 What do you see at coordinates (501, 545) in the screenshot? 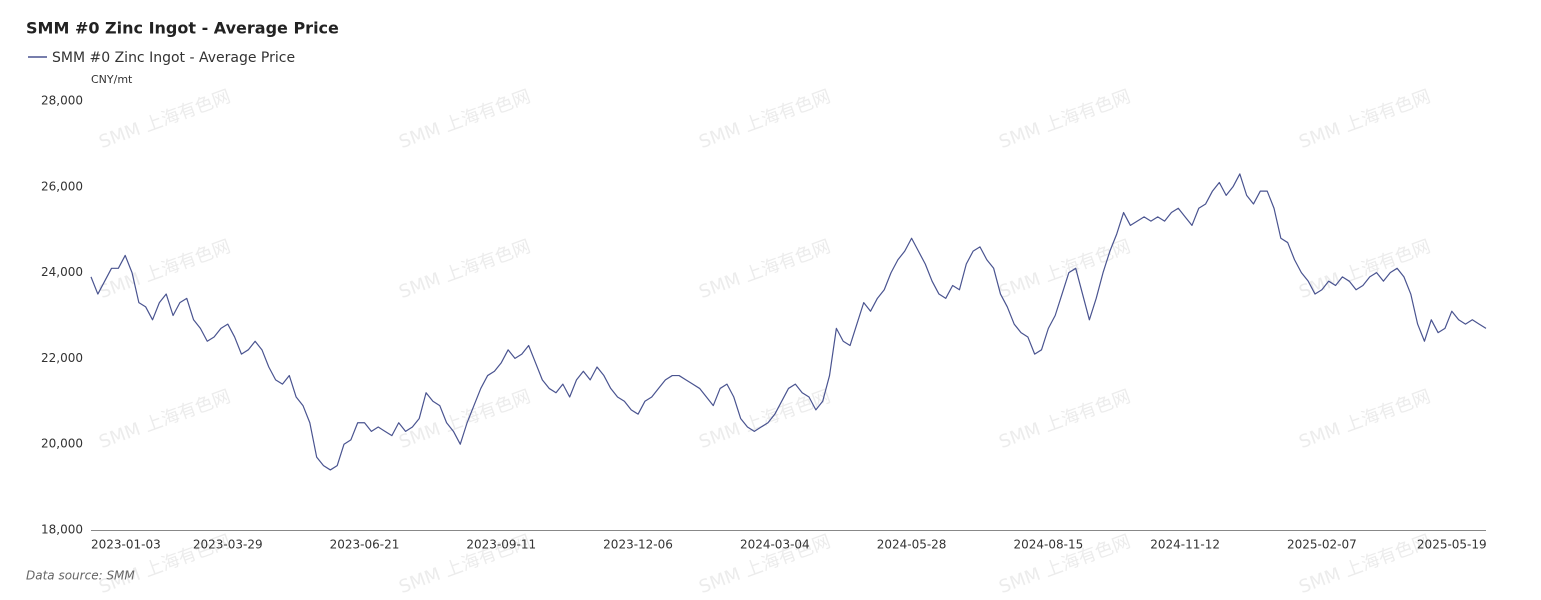
I see `x-tick-label: 2023-09-11` at bounding box center [501, 545].